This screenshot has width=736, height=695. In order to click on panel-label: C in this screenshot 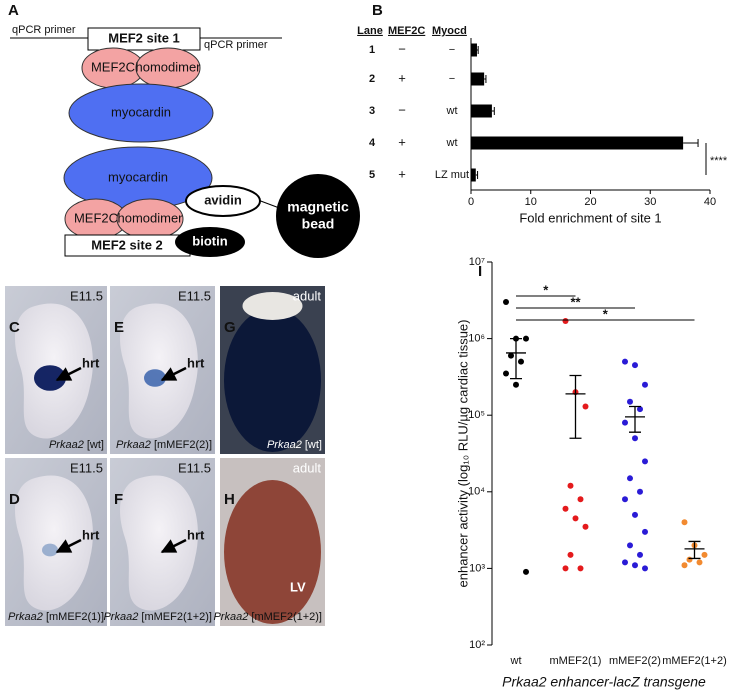, I will do `click(14, 327)`.